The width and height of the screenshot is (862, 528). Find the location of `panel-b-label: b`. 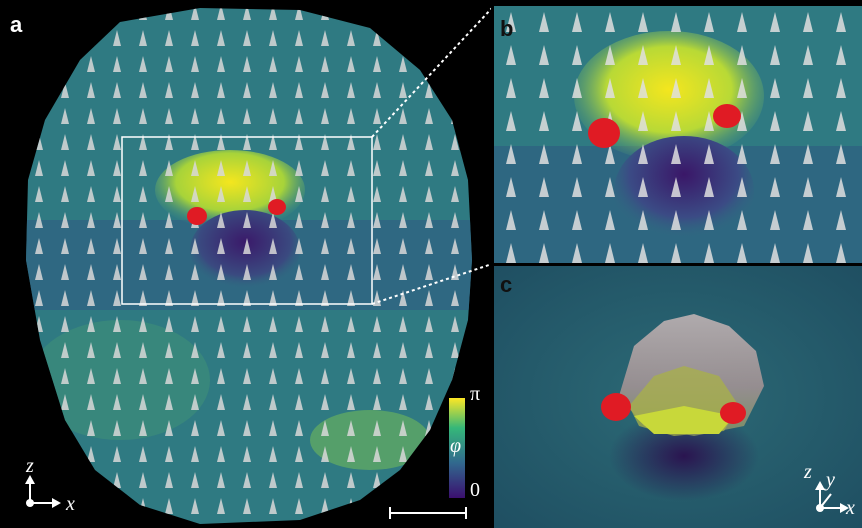

panel-b-label: b is located at coordinates (507, 28).